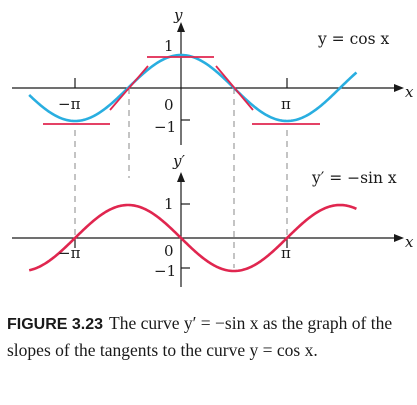  I want to click on top-x-axis-arrow, so click(399, 88).